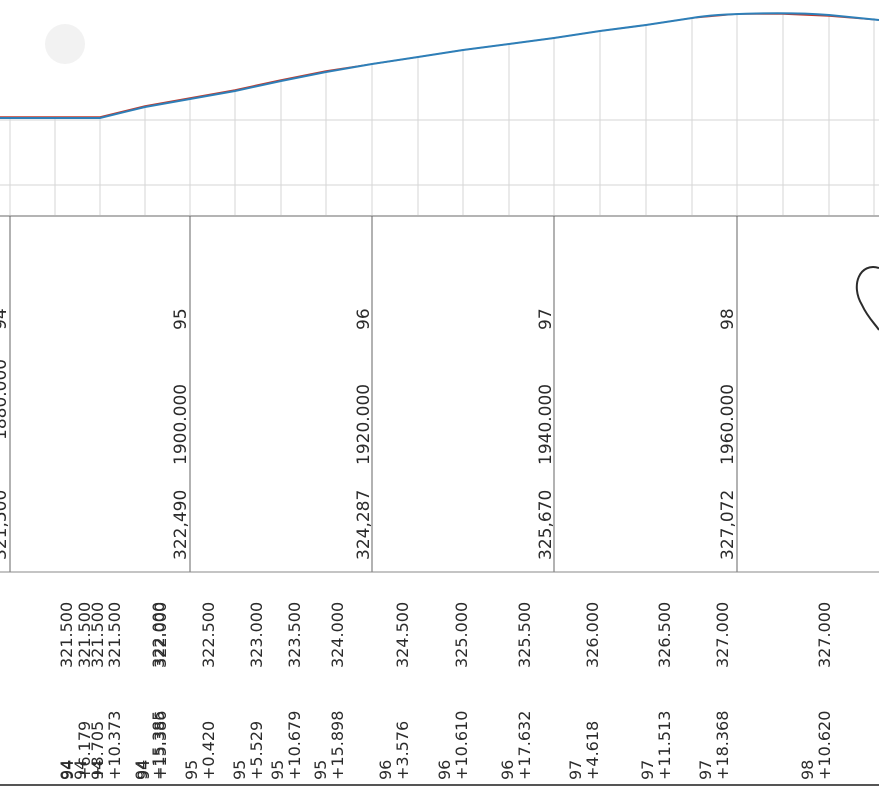  Describe the element at coordinates (592, 635) in the screenshot. I see `point-elevation: 326.000` at that location.